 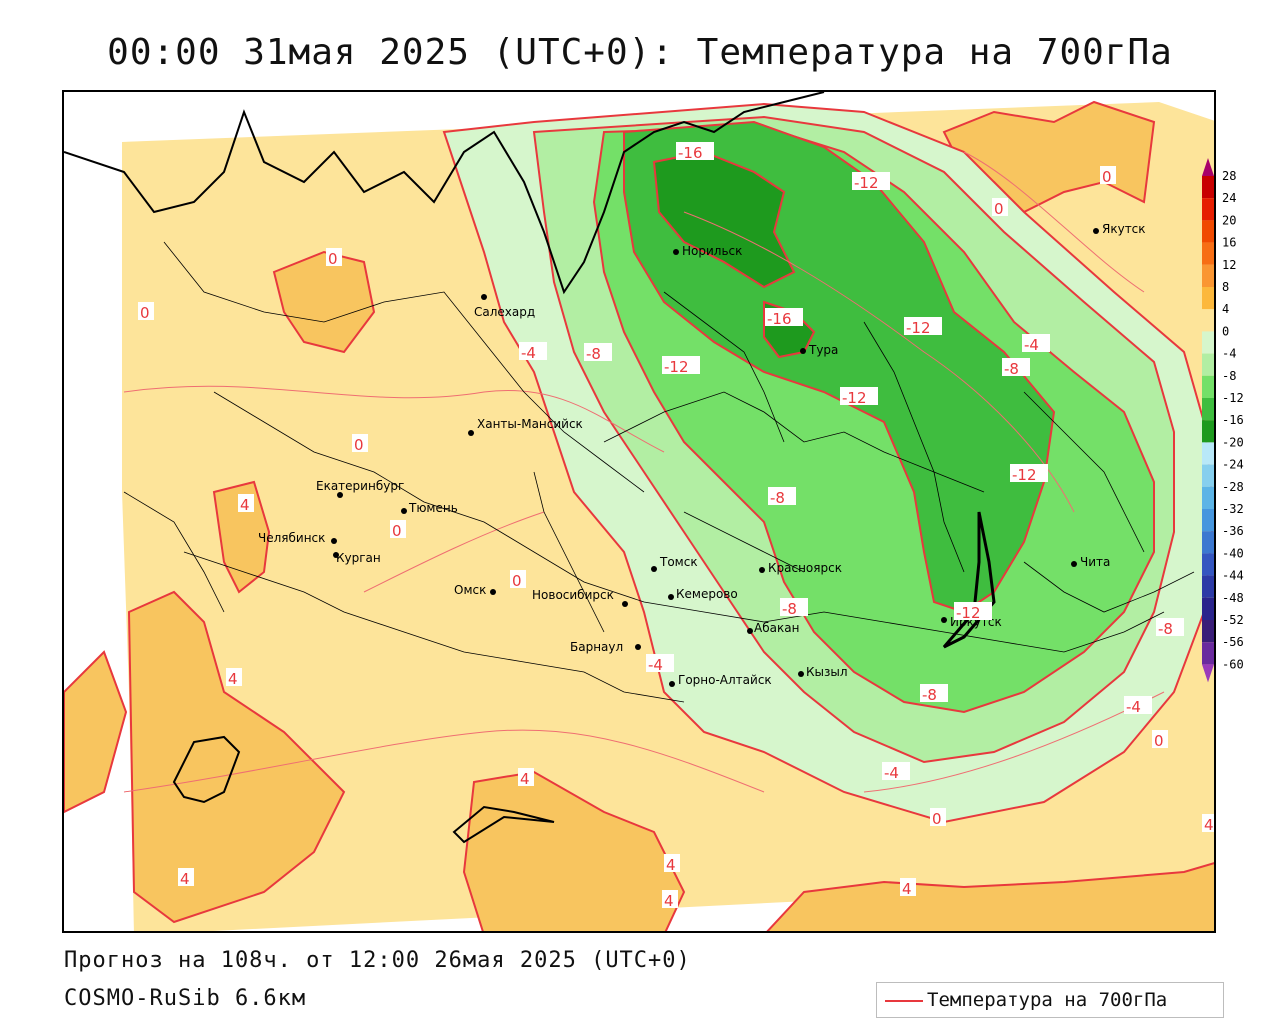 I want to click on legend-line-swatch, so click(x=904, y=1001).